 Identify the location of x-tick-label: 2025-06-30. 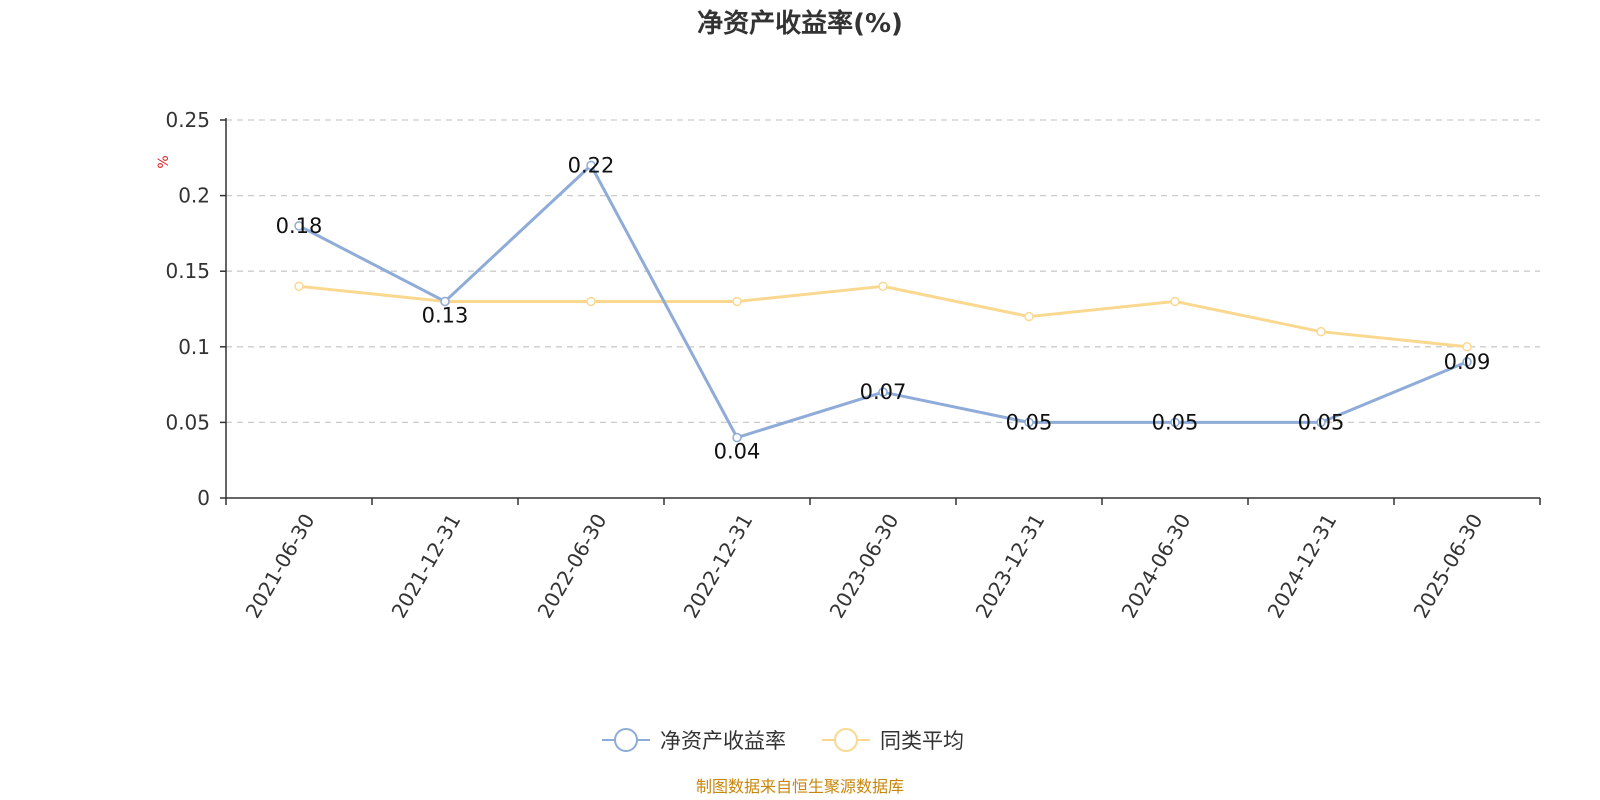
(1448, 566).